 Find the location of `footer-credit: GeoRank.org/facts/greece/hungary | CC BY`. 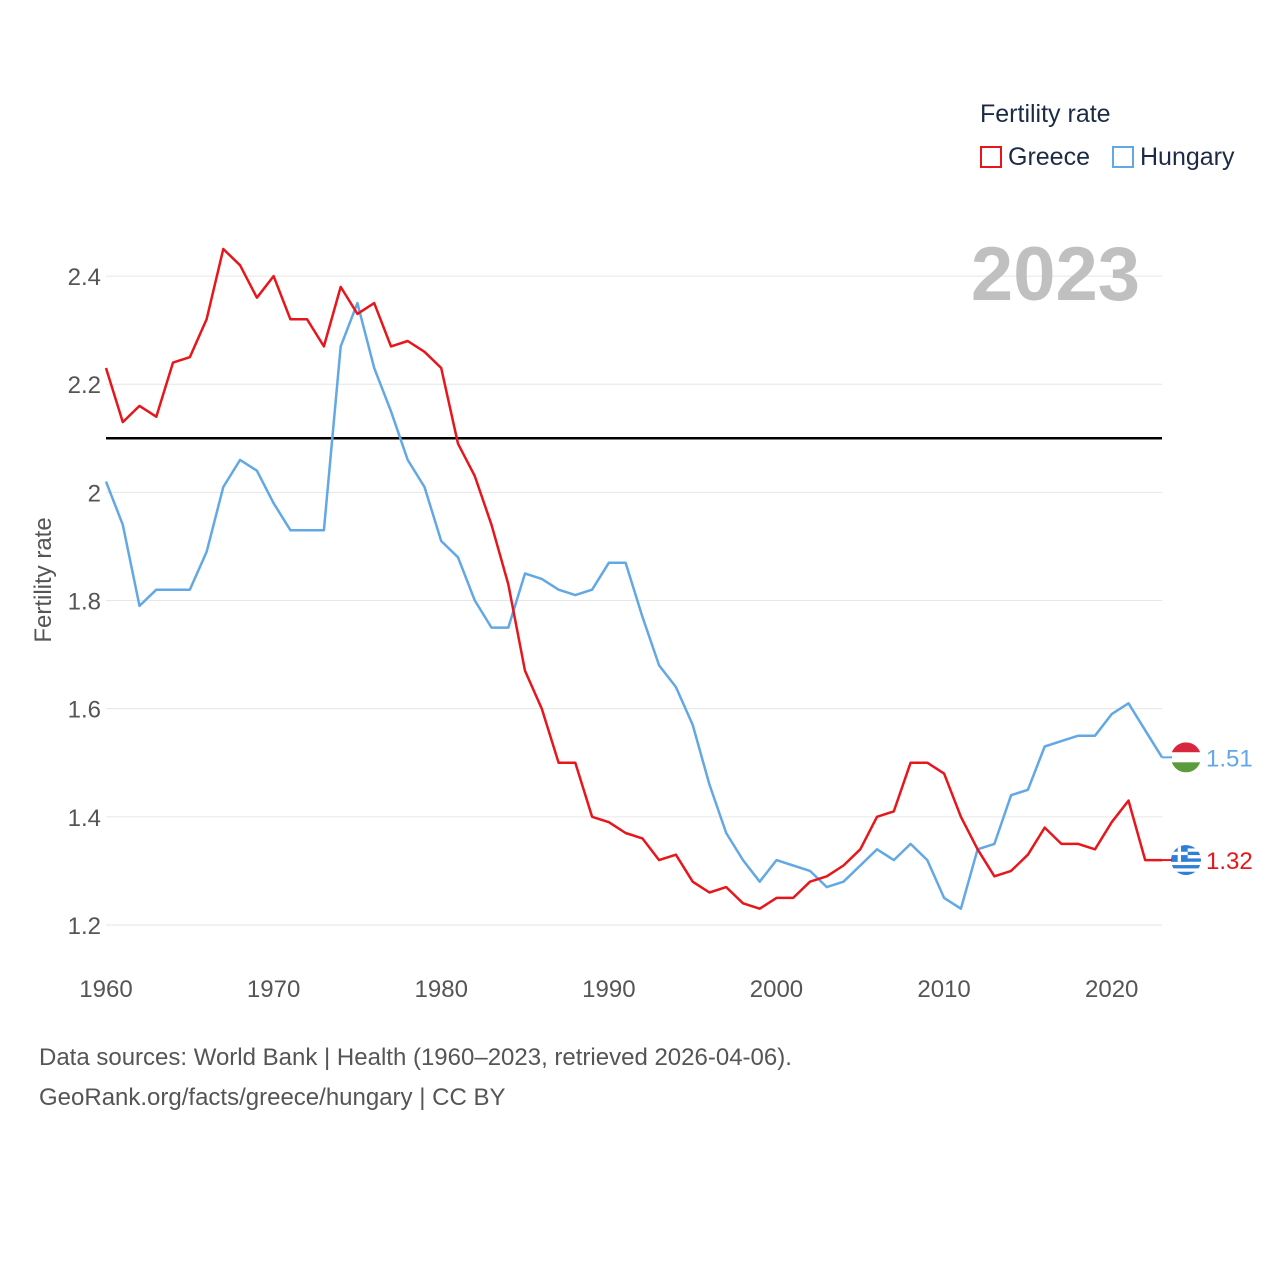

footer-credit: GeoRank.org/facts/greece/hungary | CC BY is located at coordinates (272, 1097).